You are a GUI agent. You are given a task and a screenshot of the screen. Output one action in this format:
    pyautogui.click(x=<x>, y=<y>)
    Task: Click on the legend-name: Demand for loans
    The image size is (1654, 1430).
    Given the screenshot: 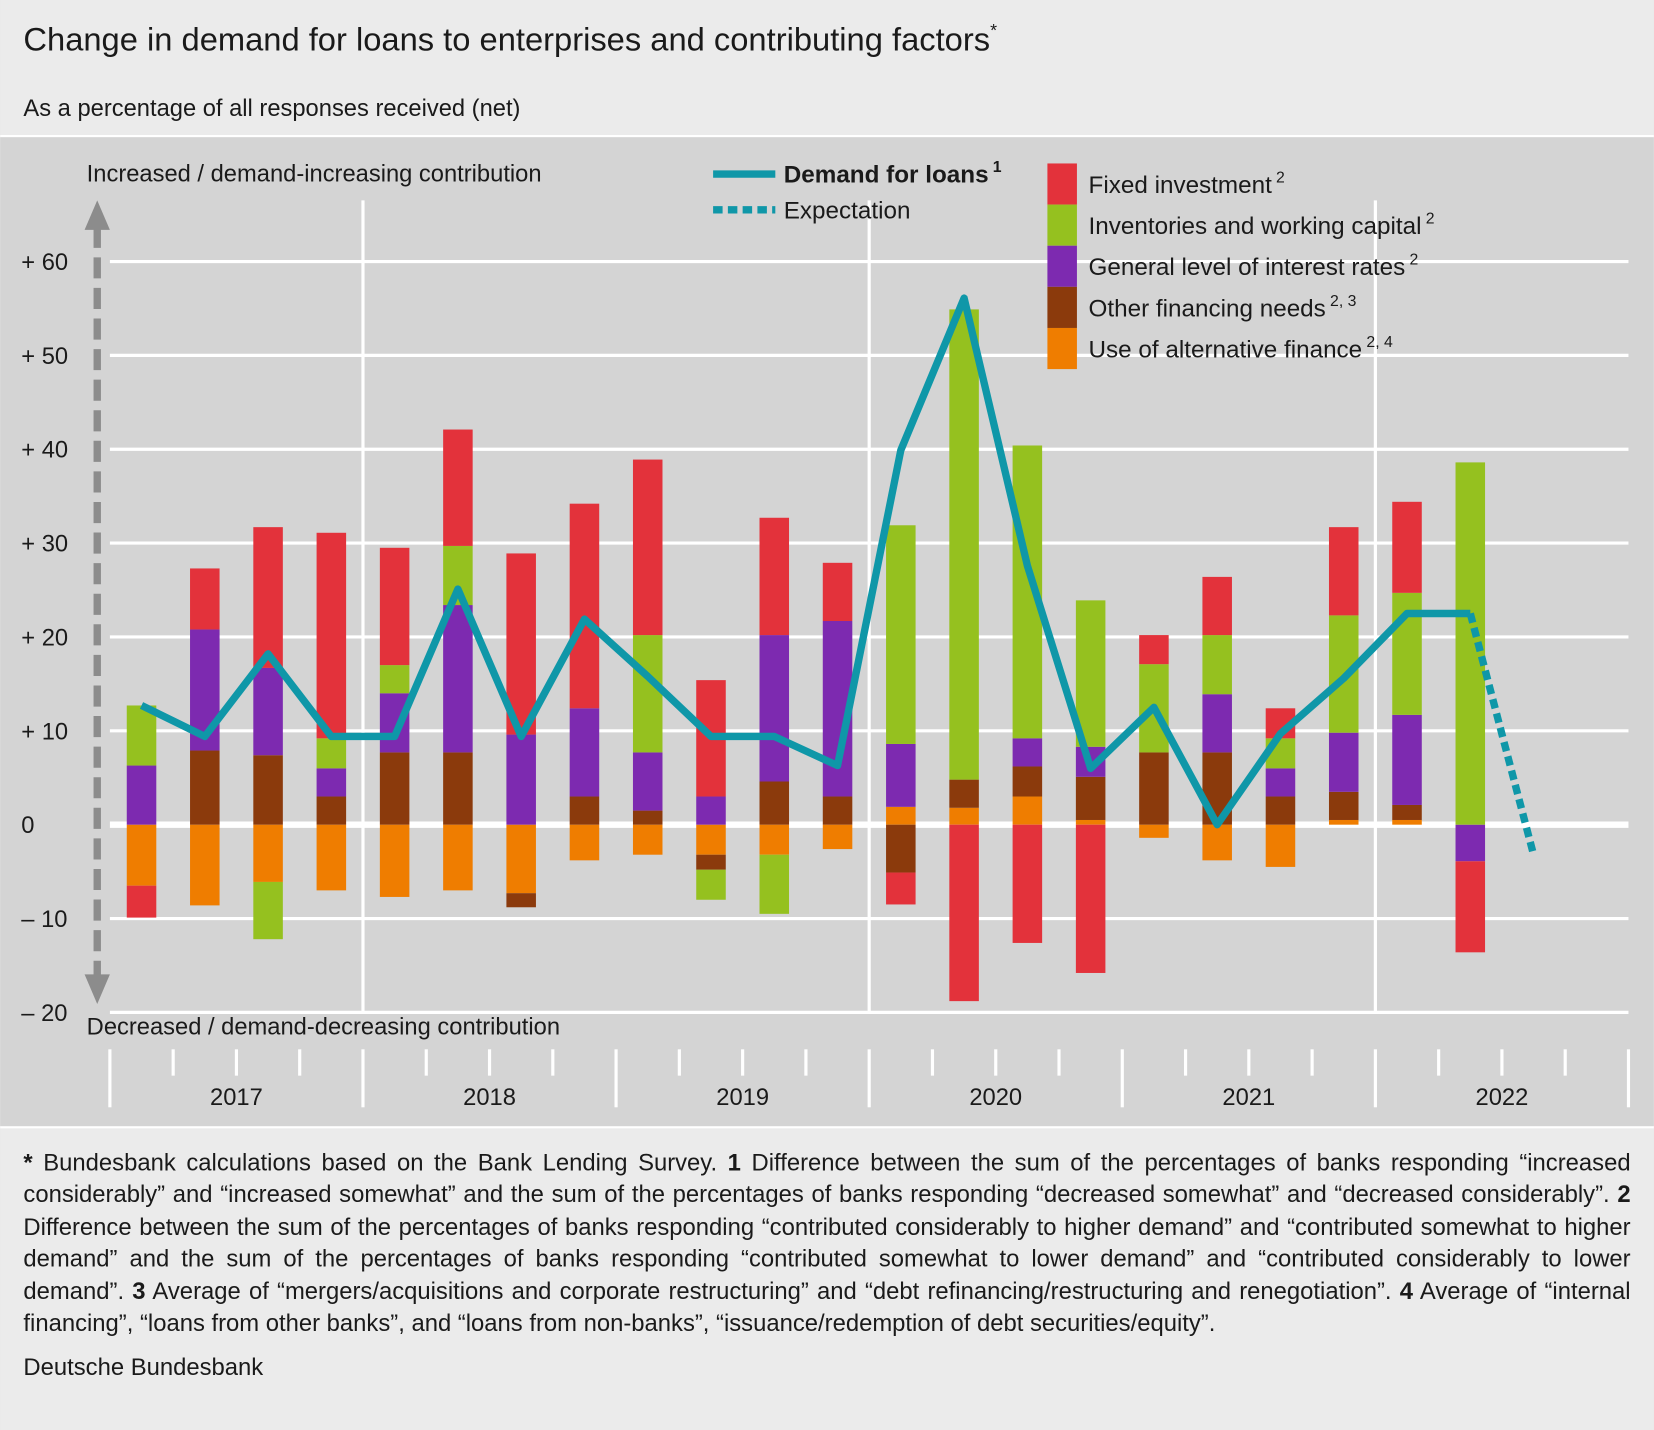 What is the action you would take?
    pyautogui.click(x=886, y=174)
    